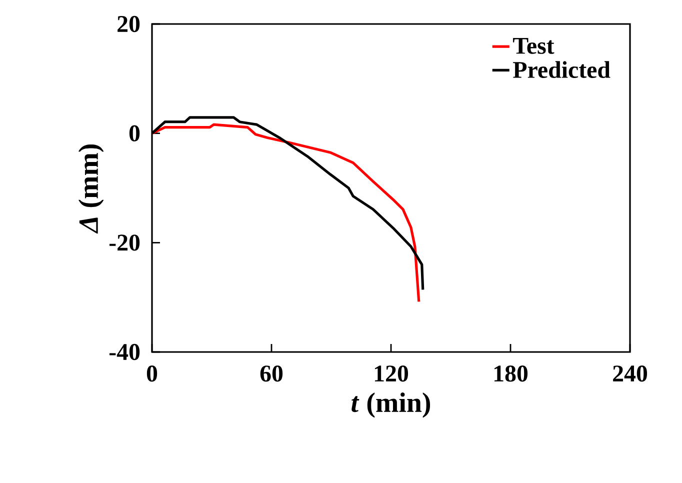  What do you see at coordinates (124, 352) in the screenshot?
I see `y-tick-label: -40` at bounding box center [124, 352].